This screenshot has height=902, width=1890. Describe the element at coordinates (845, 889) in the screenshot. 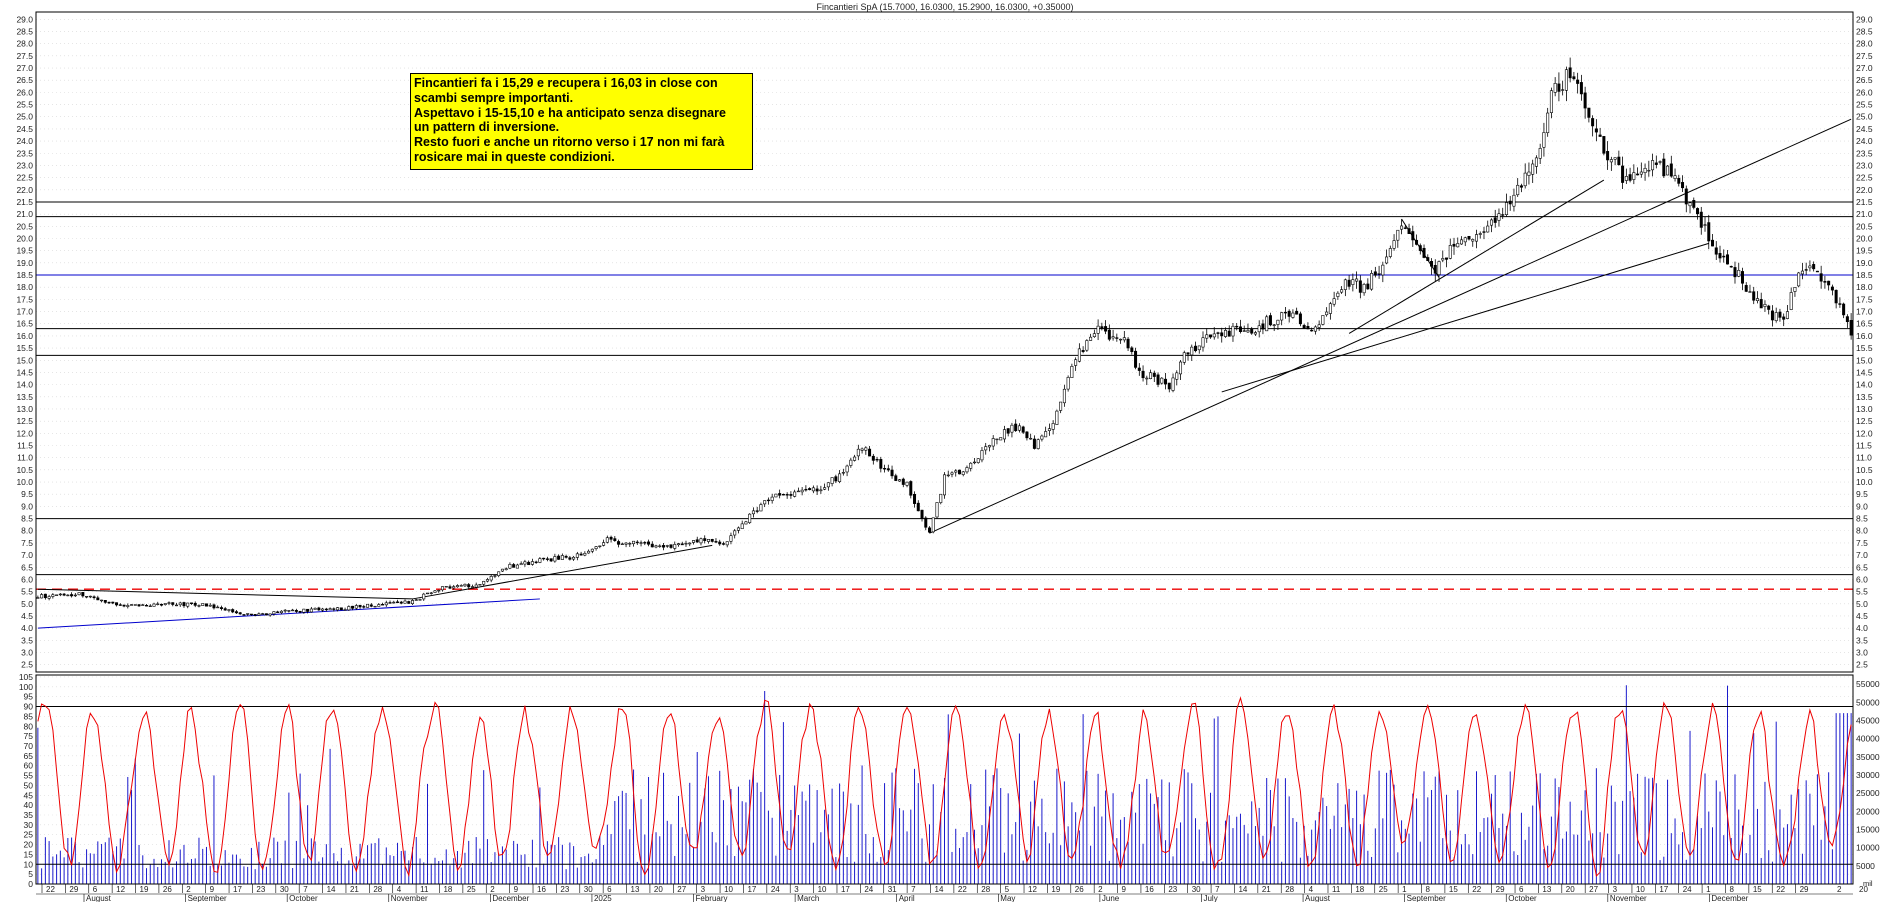

I see `time-tick-label: 17` at that location.